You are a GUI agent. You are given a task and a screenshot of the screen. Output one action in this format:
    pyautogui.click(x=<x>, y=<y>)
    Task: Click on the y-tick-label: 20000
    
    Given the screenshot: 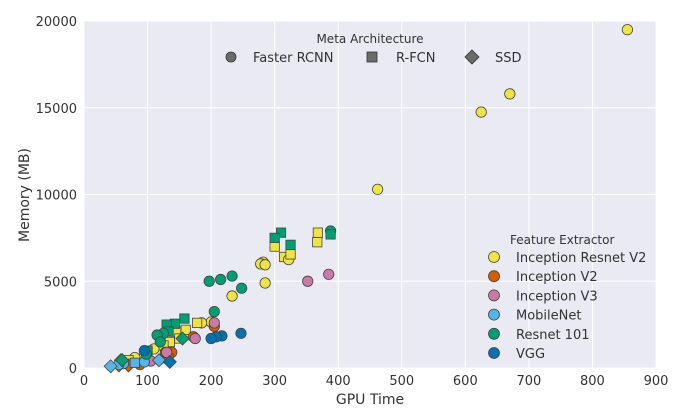 What is the action you would take?
    pyautogui.click(x=56, y=22)
    